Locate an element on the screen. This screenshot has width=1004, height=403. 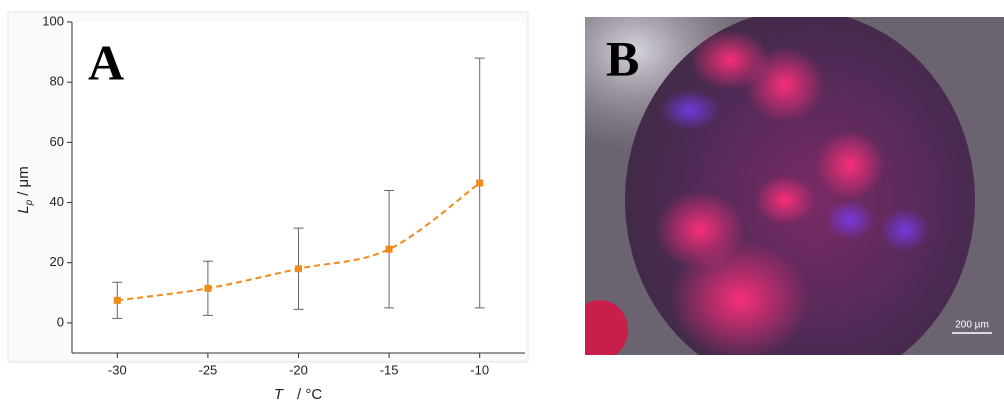
x-tick-label: -30 is located at coordinates (117, 369).